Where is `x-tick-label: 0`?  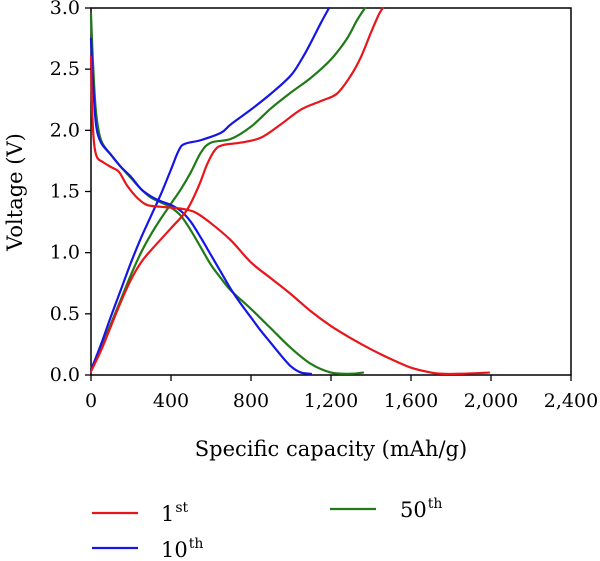 x-tick-label: 0 is located at coordinates (91, 401).